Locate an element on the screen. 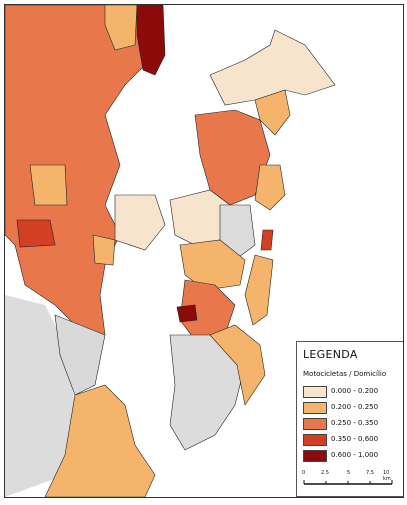 Image resolution: width=407 pixels, height=505 pixels. island-north-light is located at coordinates (272, 67).